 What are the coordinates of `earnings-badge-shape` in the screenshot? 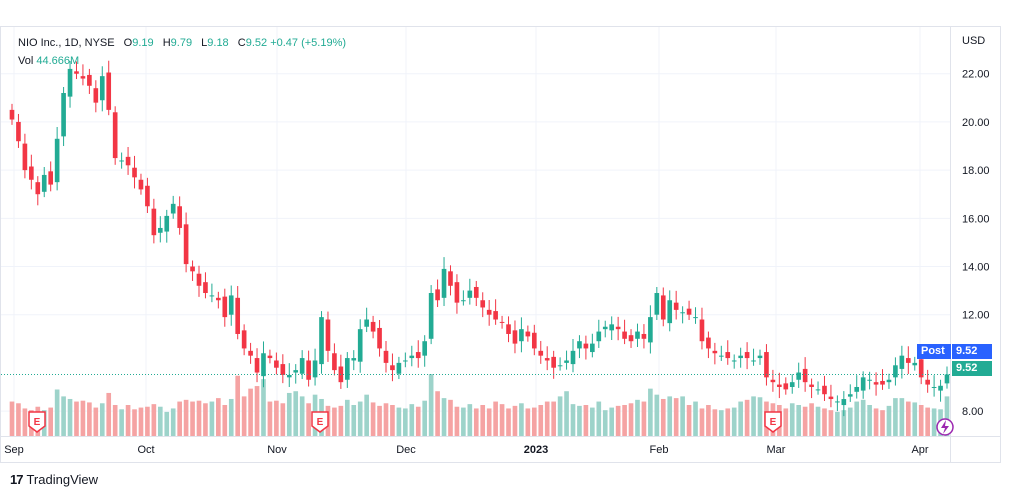 It's located at (320, 422).